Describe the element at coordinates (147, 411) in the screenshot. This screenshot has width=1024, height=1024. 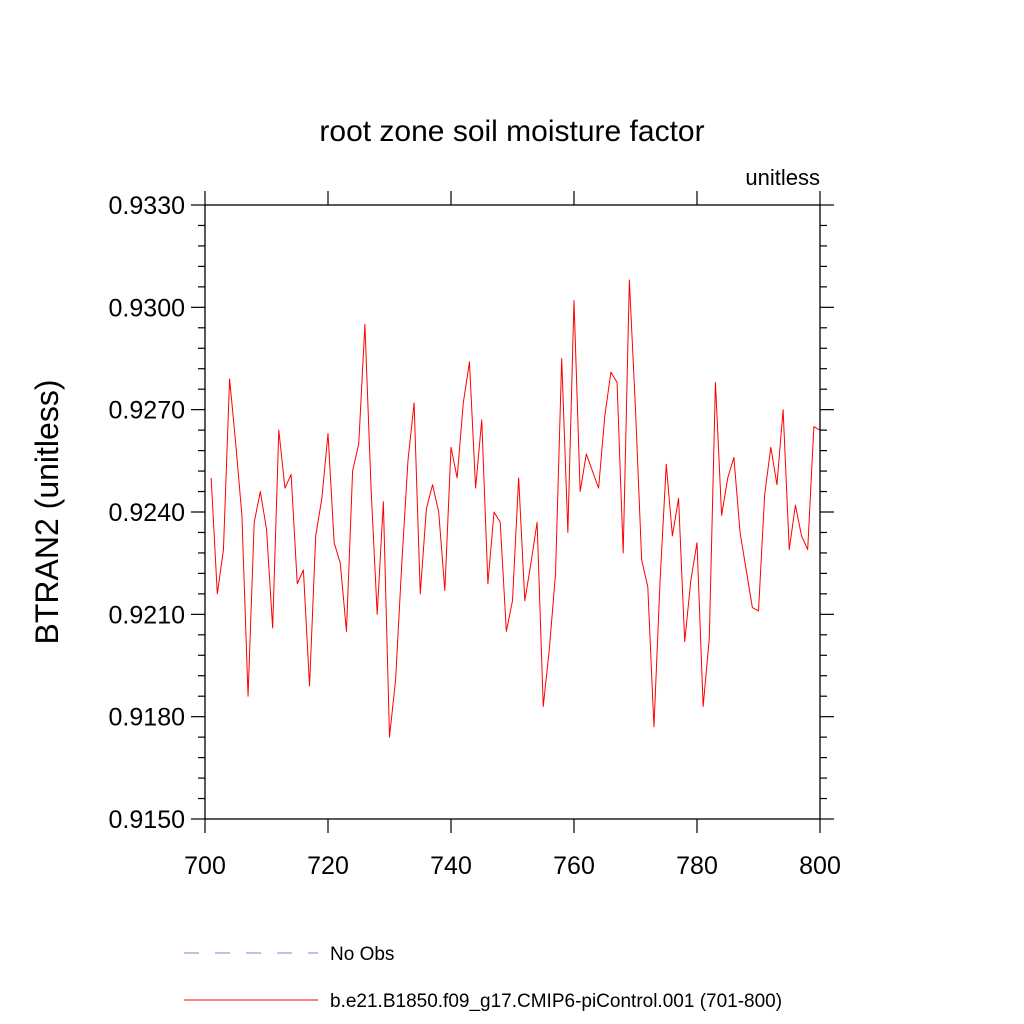
I see `y-tick-label: 0.9270` at that location.